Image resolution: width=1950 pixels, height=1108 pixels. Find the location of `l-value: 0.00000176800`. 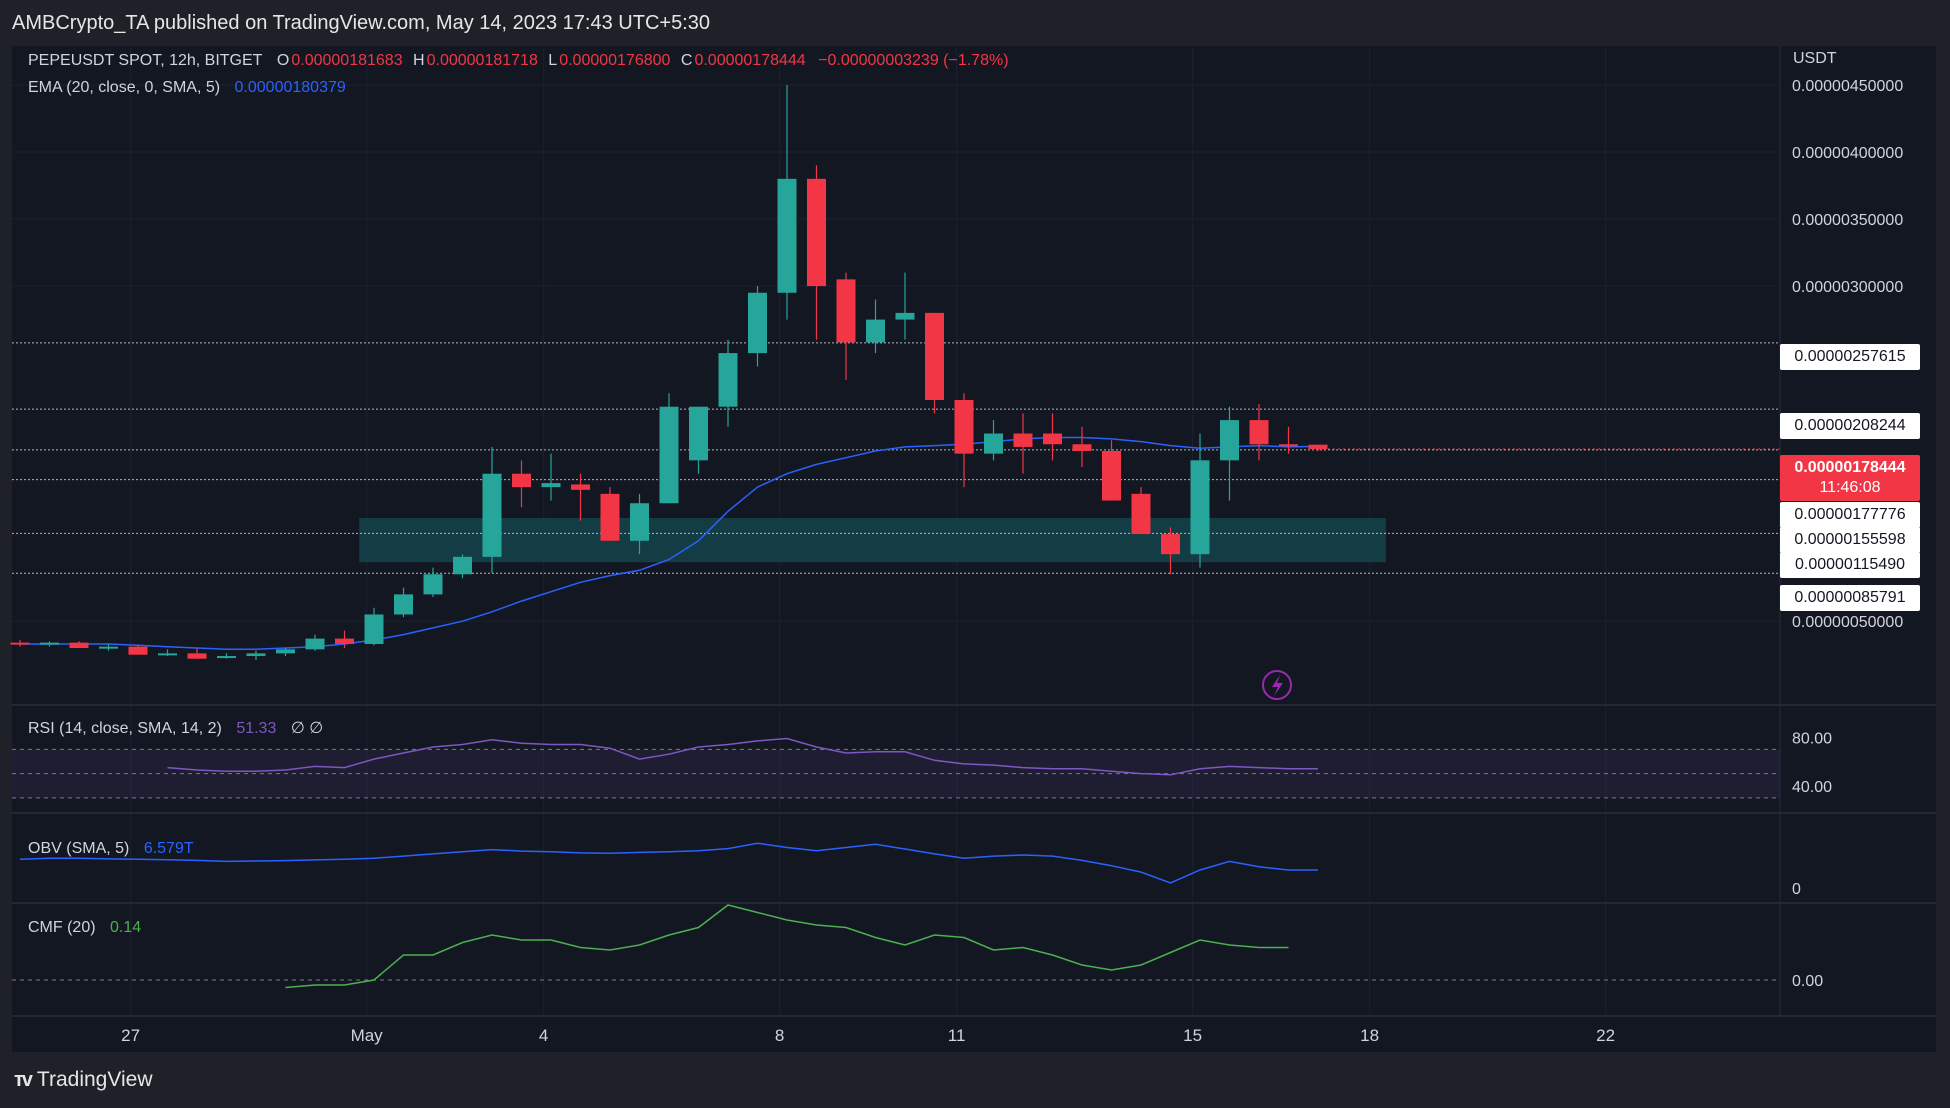

l-value: 0.00000176800 is located at coordinates (615, 60).